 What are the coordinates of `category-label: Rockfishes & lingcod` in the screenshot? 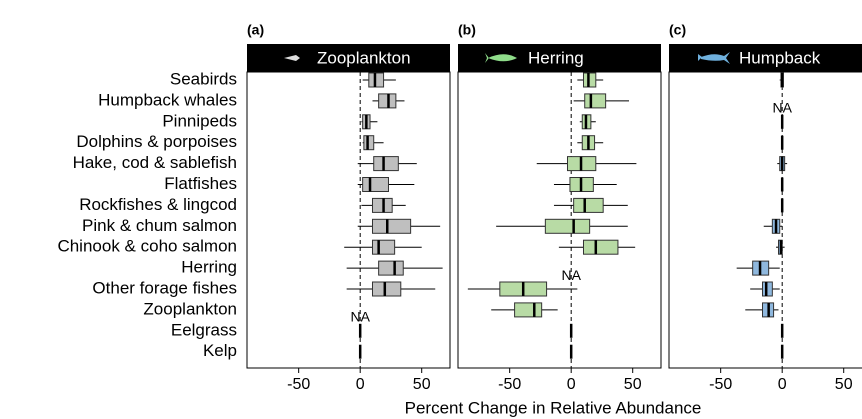 It's located at (158, 204).